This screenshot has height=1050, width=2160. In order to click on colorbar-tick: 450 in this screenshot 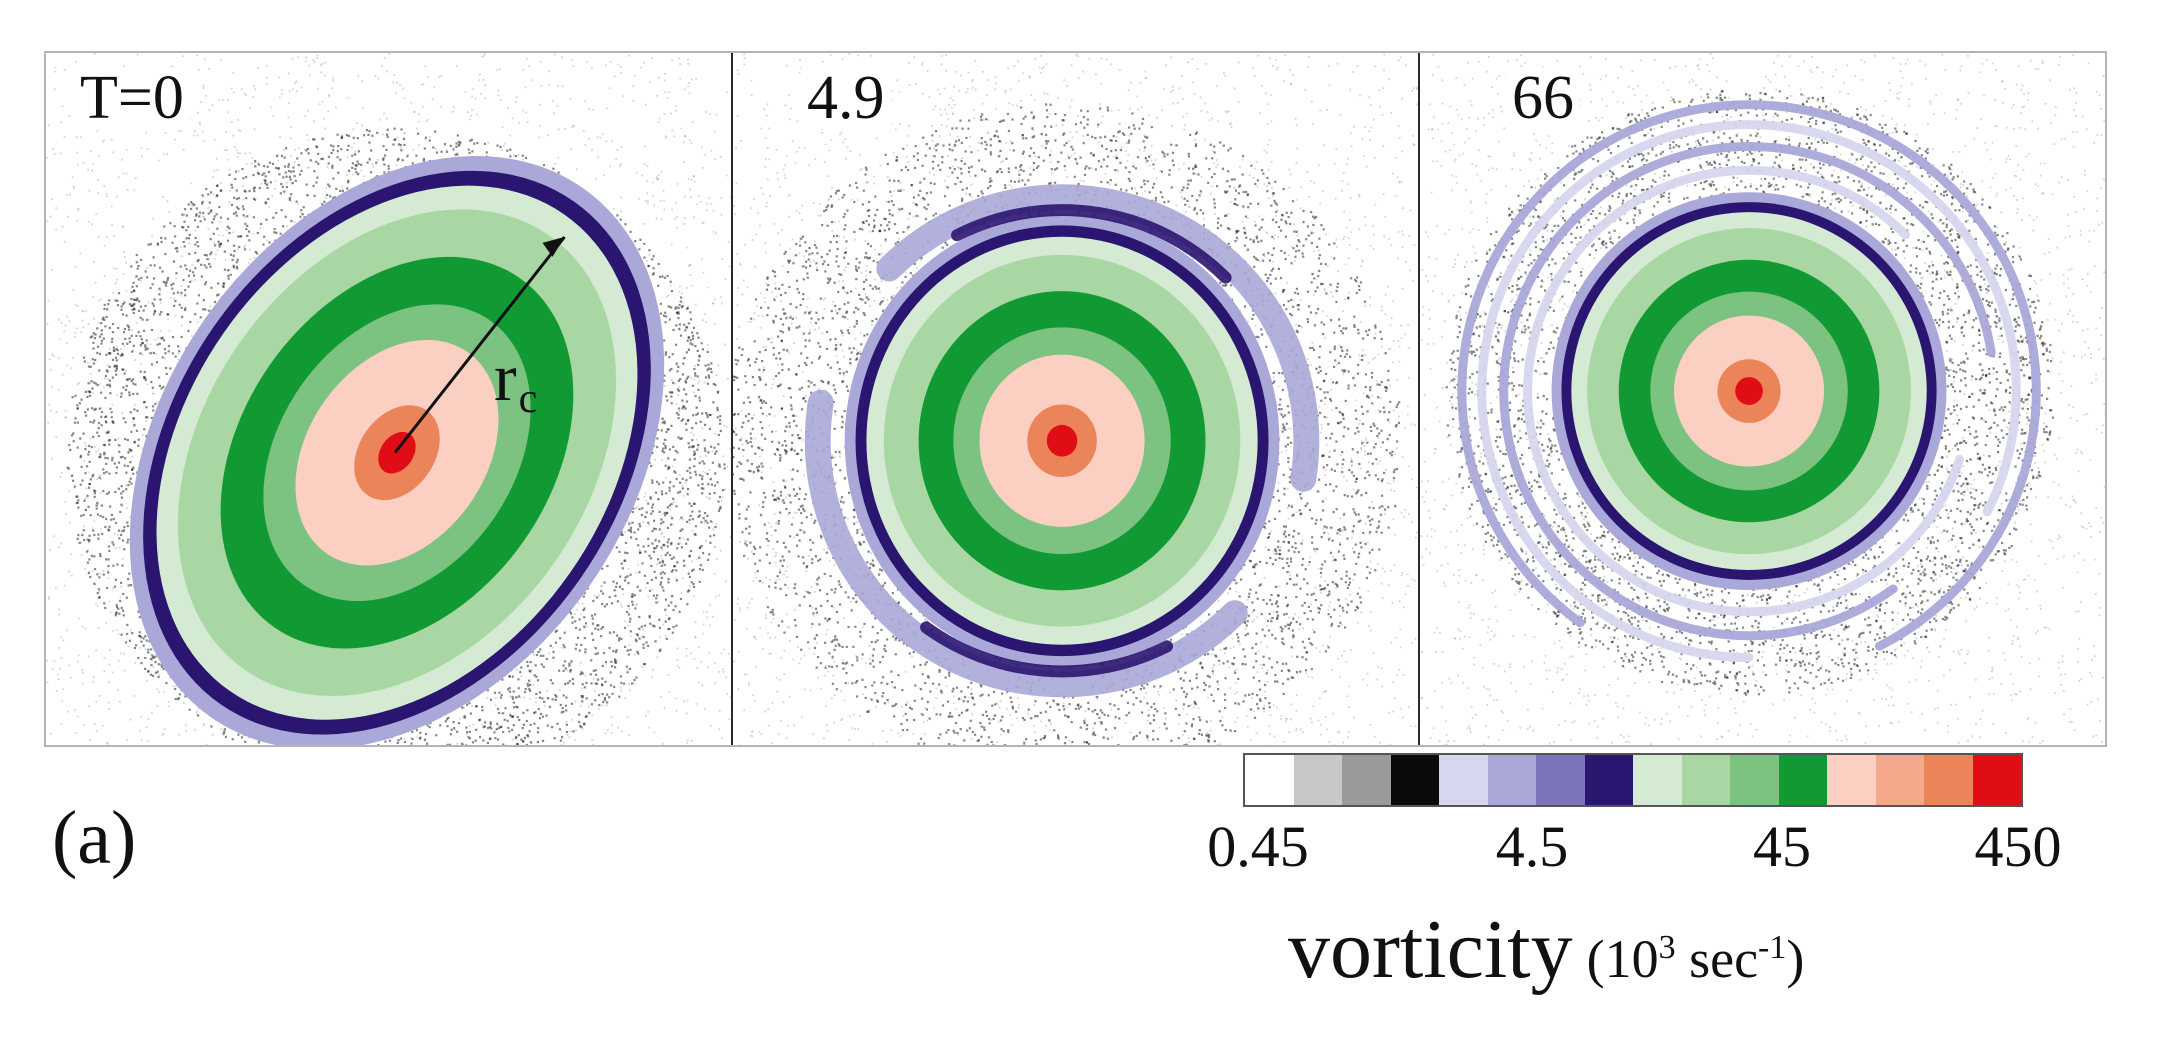, I will do `click(2018, 846)`.